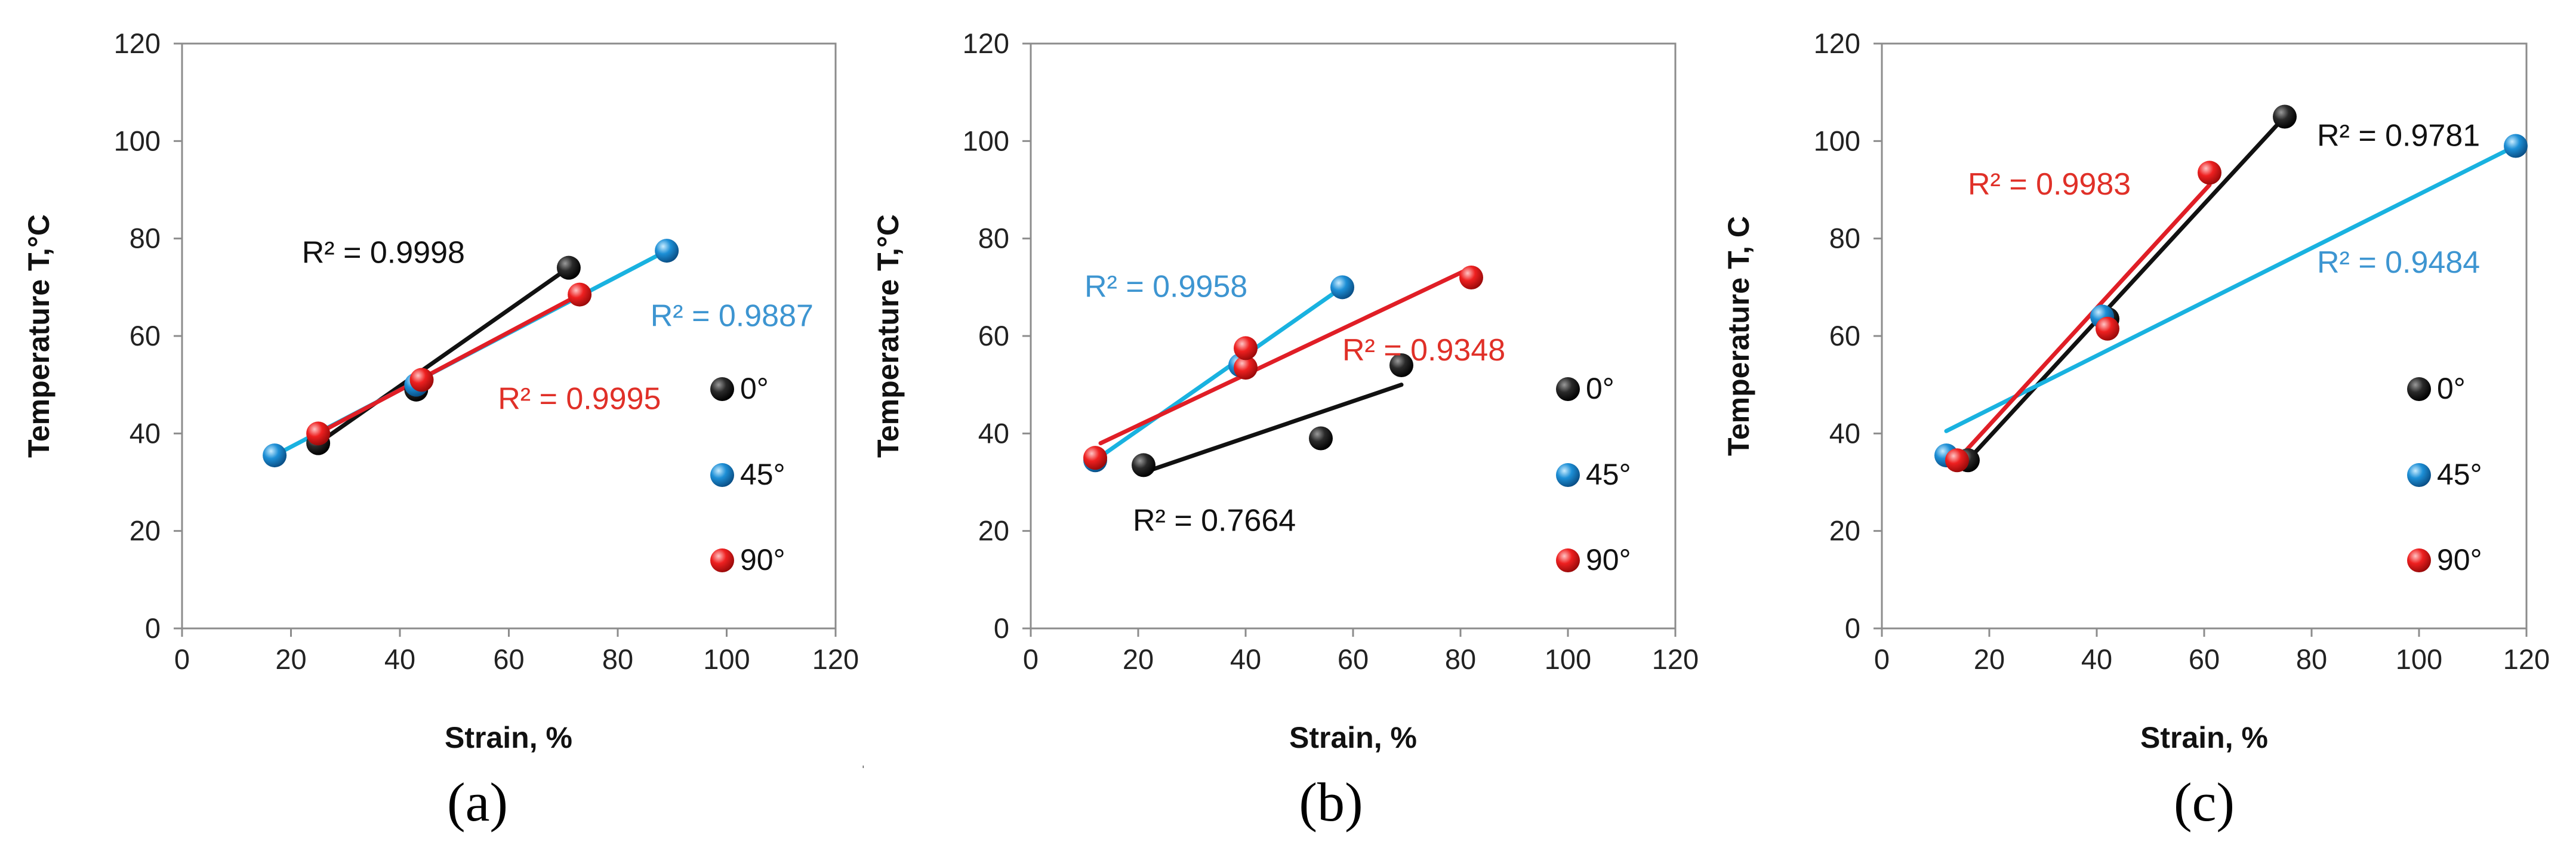 The width and height of the screenshot is (2576, 854). I want to click on panel-caption: (c), so click(2204, 802).